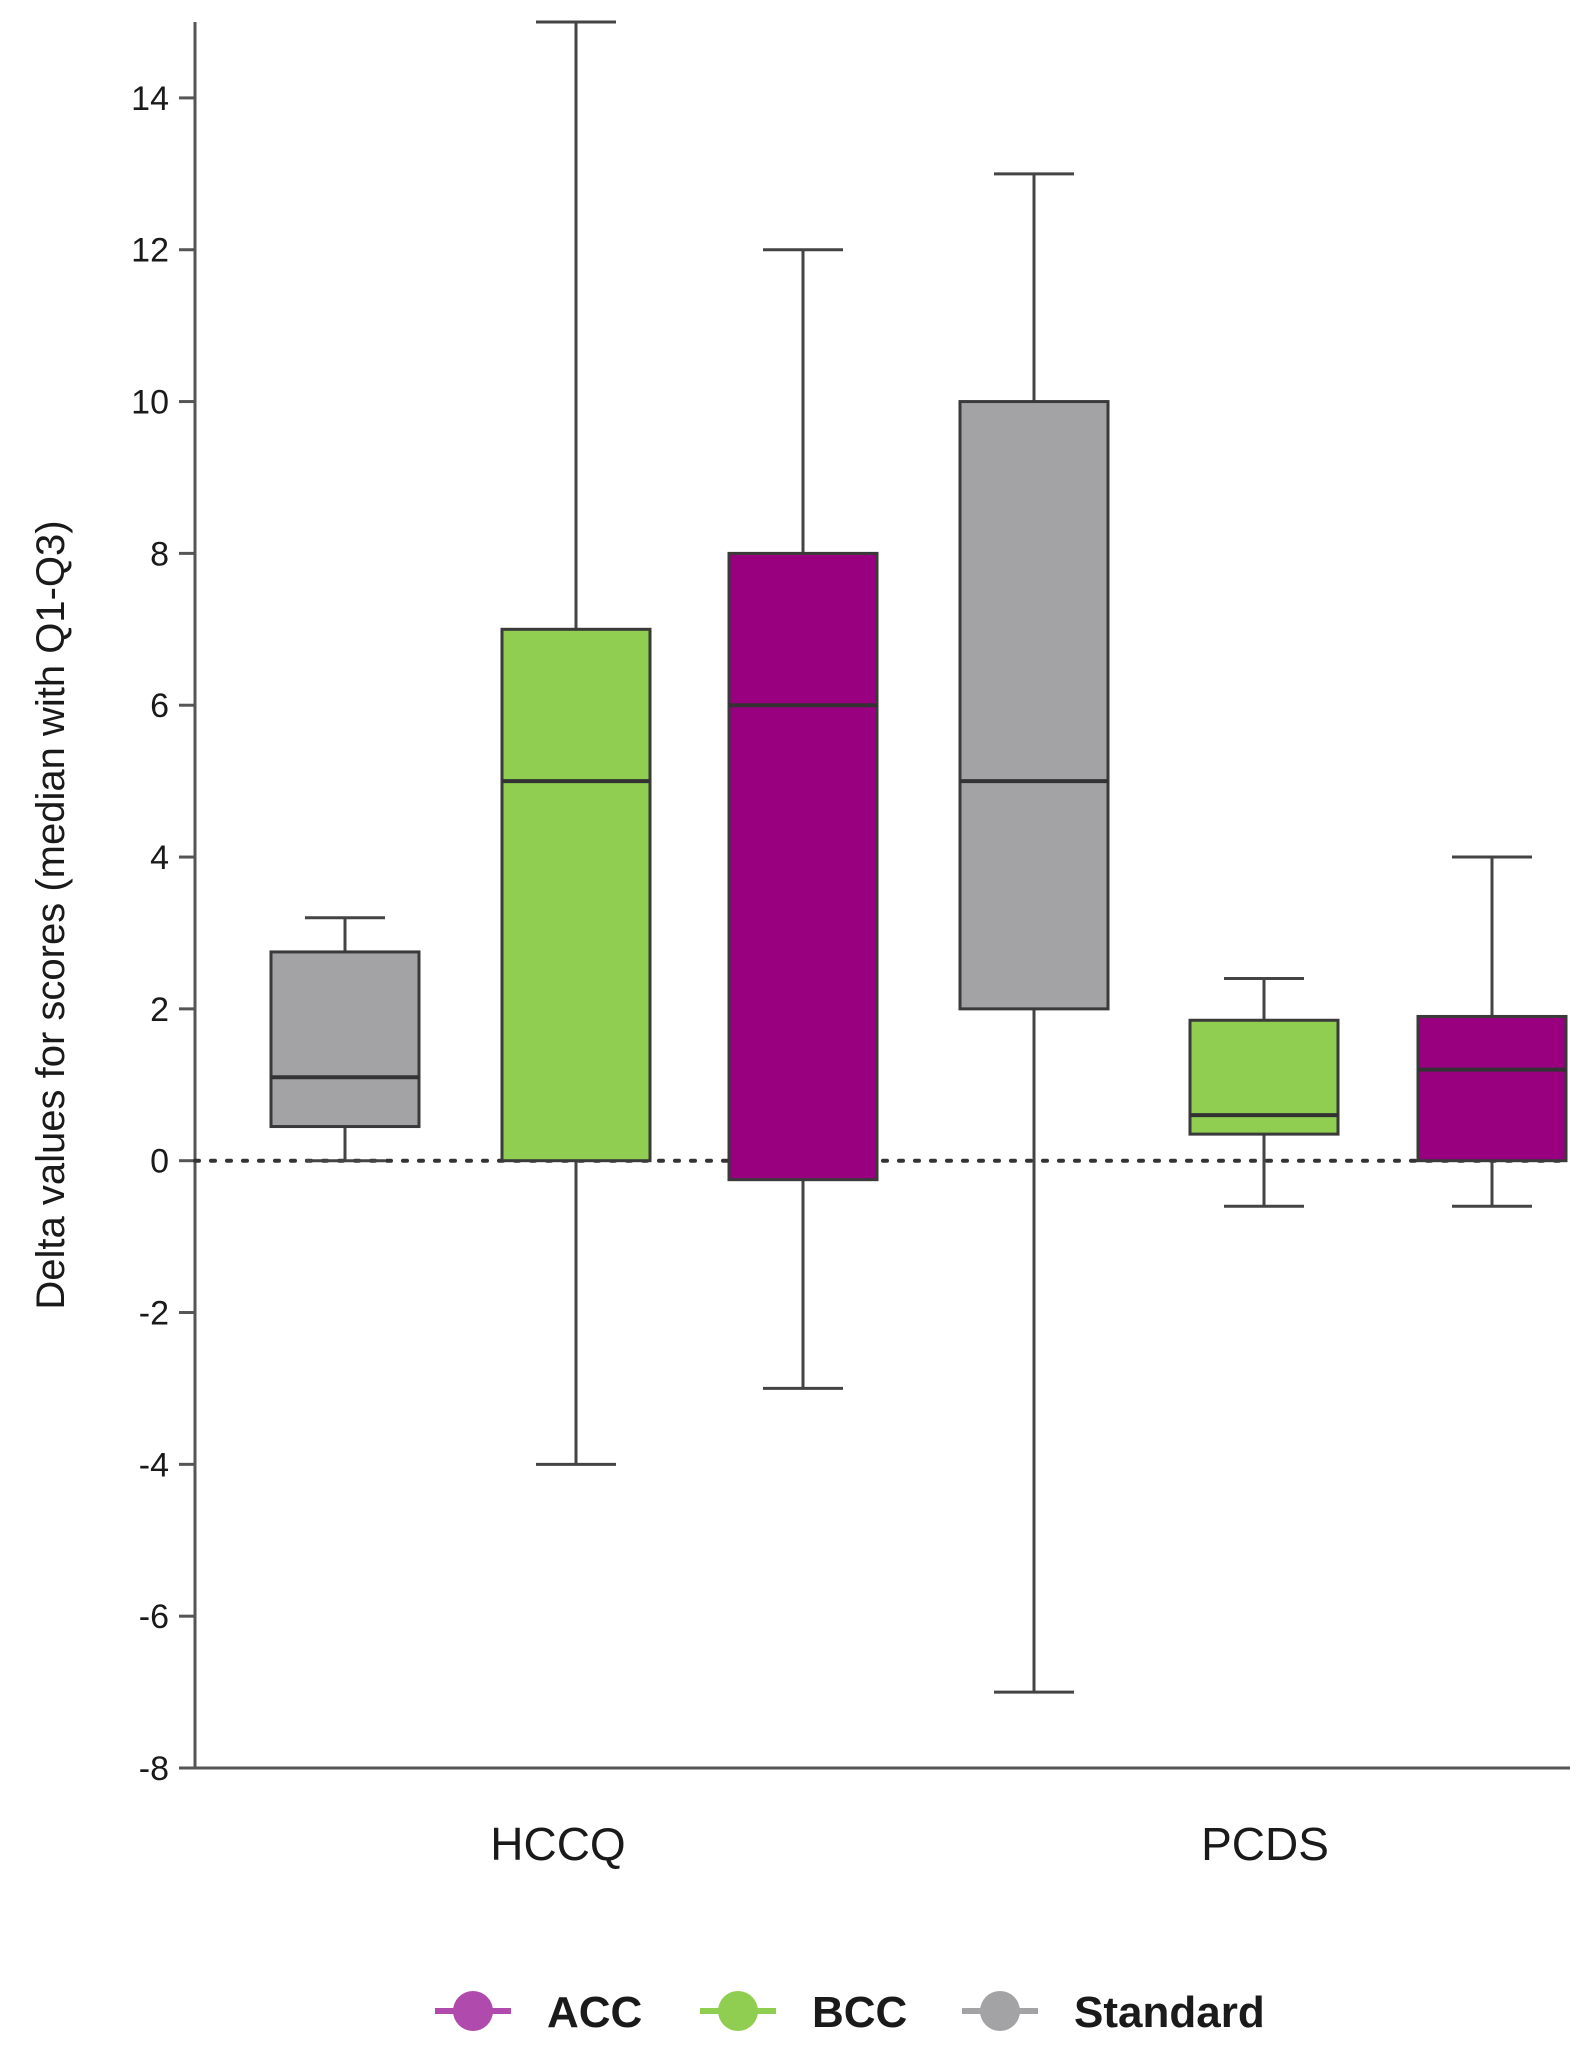  What do you see at coordinates (159, 858) in the screenshot?
I see `y-tick-label: 4` at bounding box center [159, 858].